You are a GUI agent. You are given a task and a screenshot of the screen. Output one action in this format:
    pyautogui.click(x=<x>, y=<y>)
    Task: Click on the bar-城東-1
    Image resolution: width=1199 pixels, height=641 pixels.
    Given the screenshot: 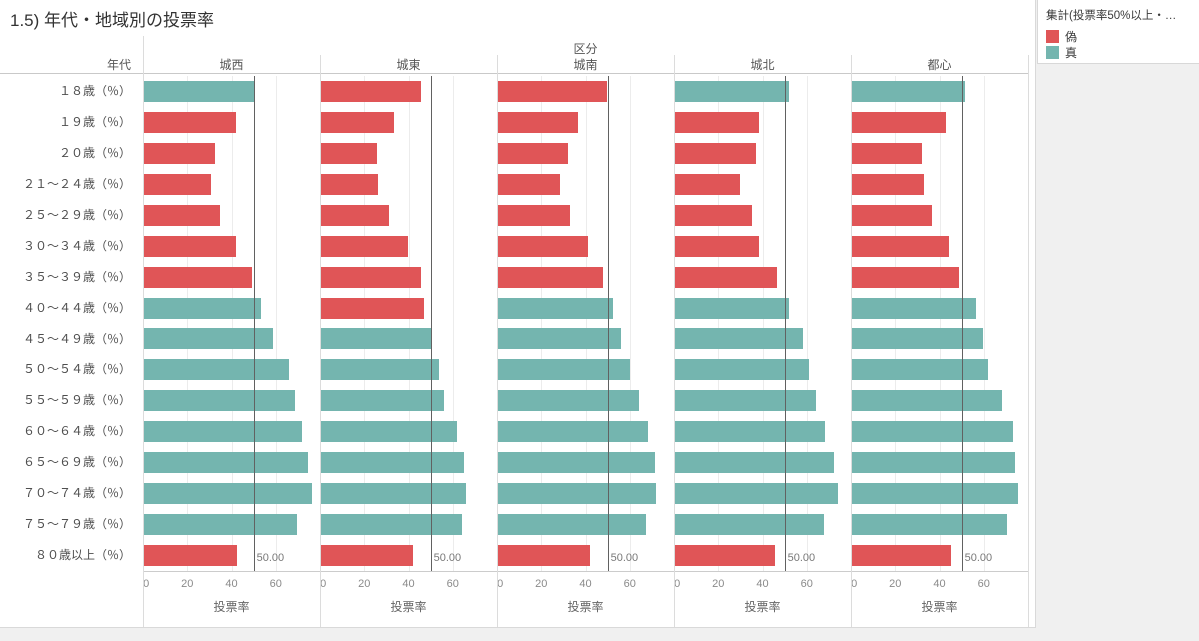 What is the action you would take?
    pyautogui.click(x=371, y=91)
    